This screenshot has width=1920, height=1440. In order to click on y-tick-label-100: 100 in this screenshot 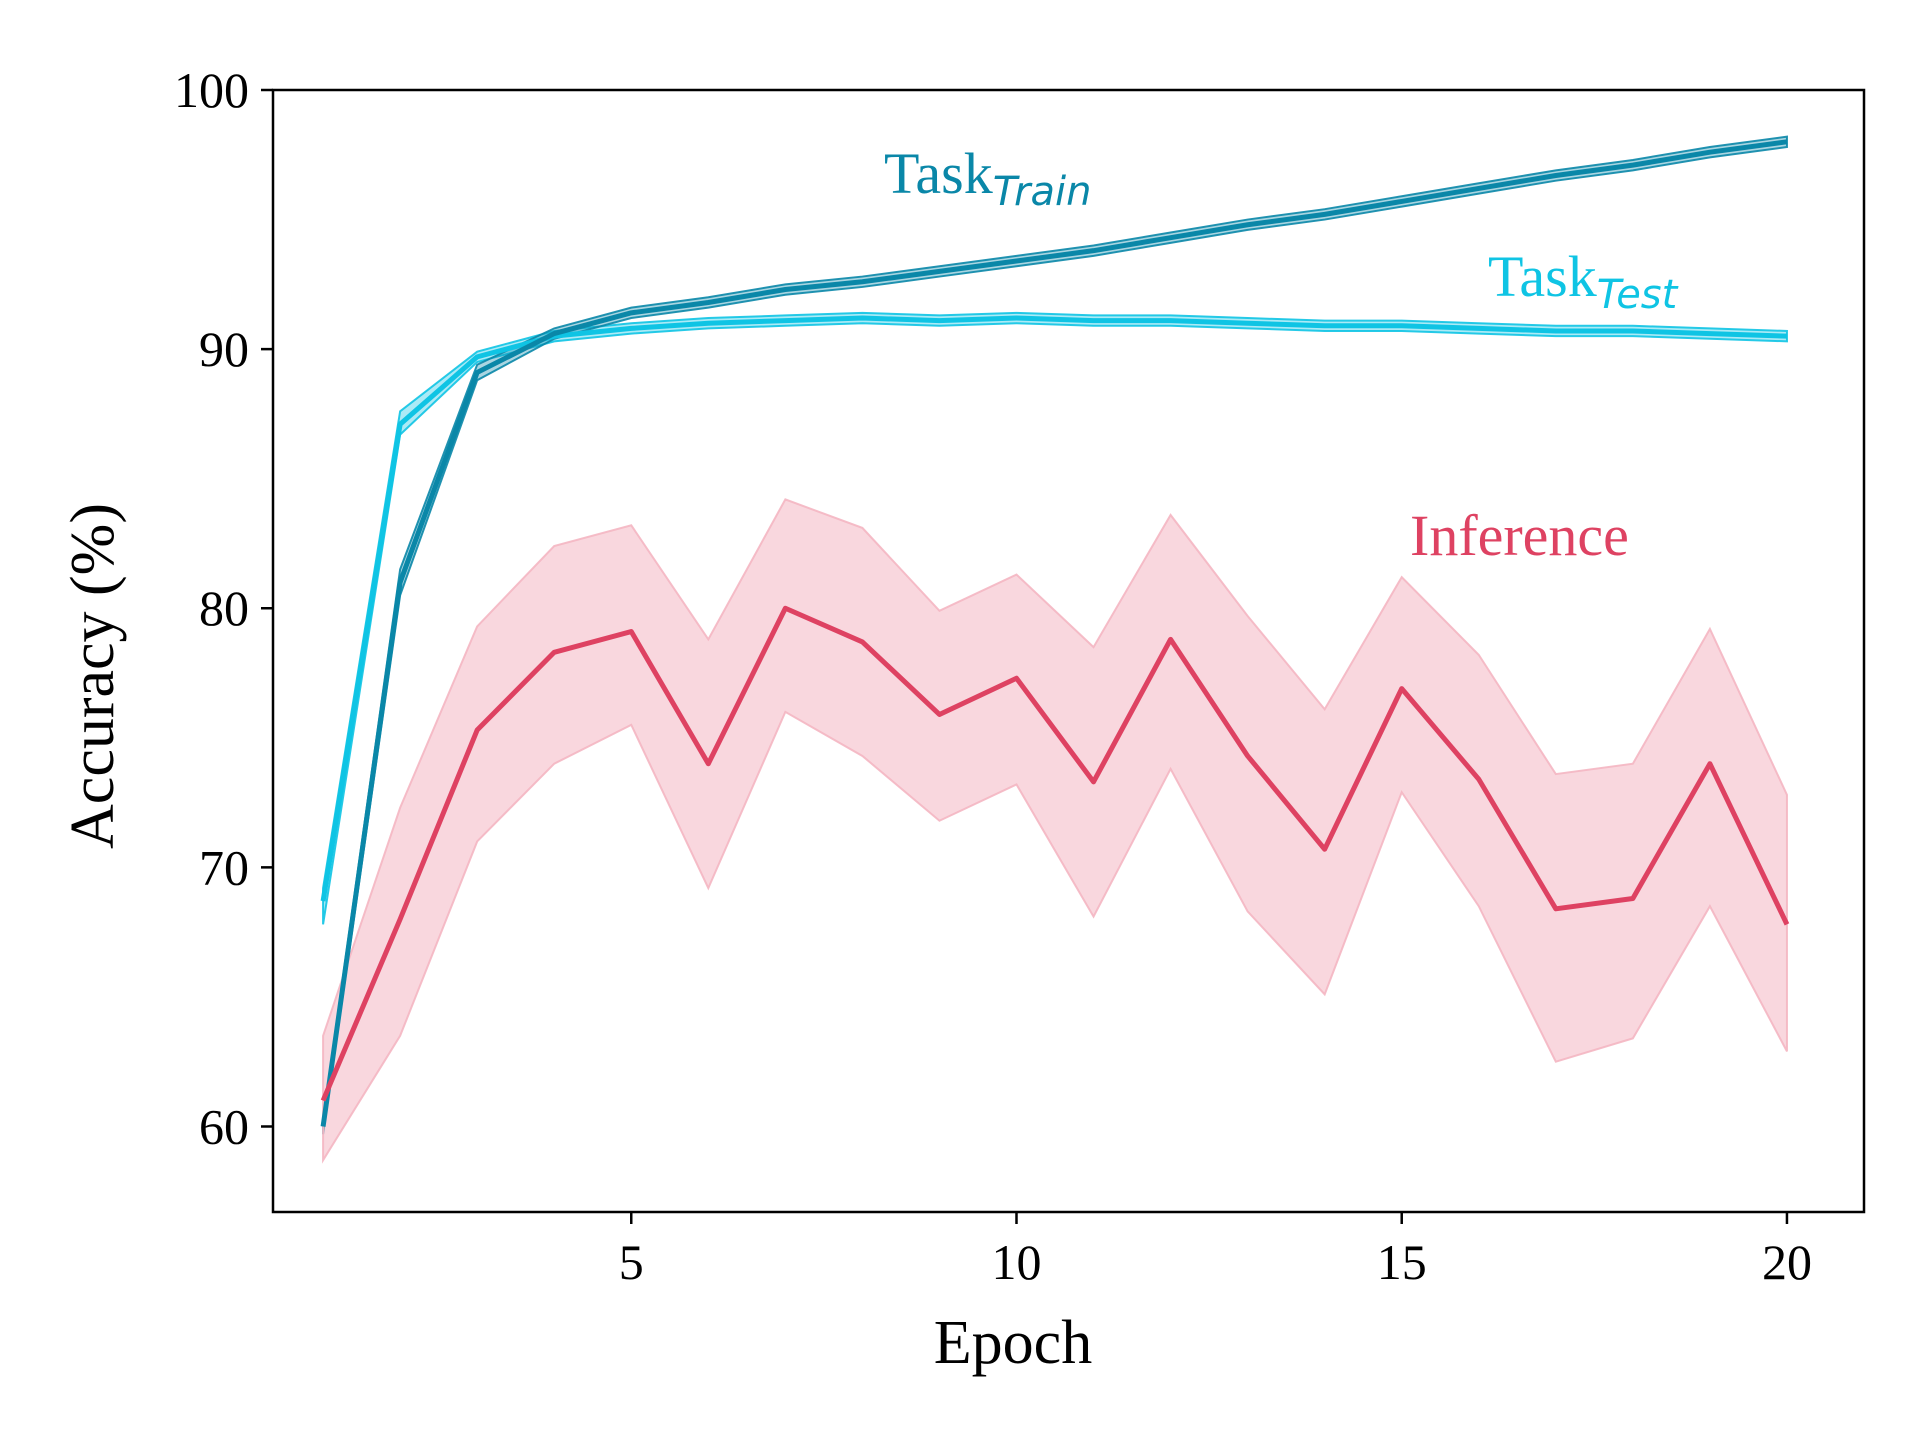, I will do `click(211, 90)`.